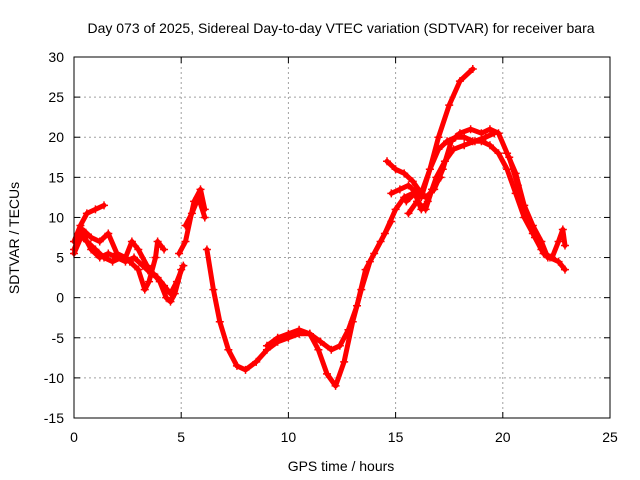 The height and width of the screenshot is (480, 640). Describe the element at coordinates (54, 378) in the screenshot. I see `y-tick-label: -10` at that location.